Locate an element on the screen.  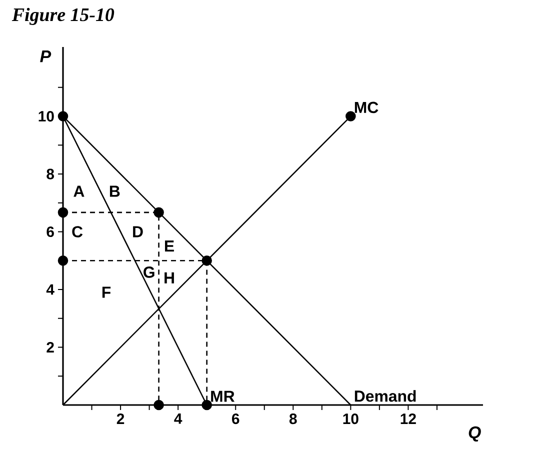
chart-title: Figure 15-10 is located at coordinates (63, 16).